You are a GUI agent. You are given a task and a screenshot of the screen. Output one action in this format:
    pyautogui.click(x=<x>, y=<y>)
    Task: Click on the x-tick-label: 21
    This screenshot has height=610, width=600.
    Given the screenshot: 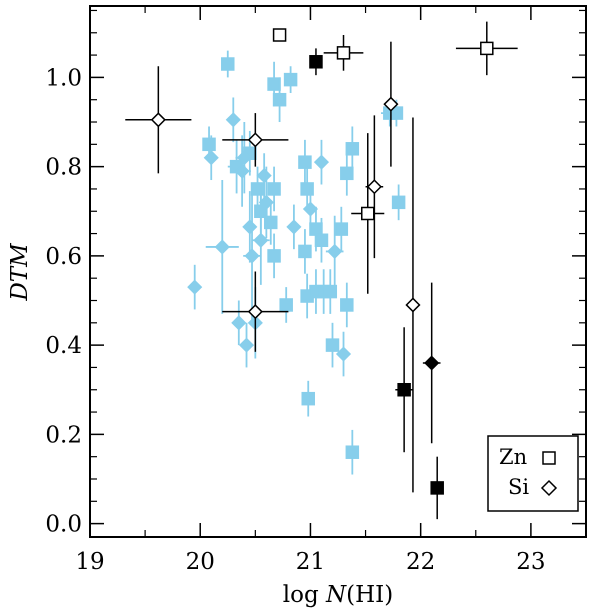 What is the action you would take?
    pyautogui.click(x=310, y=562)
    